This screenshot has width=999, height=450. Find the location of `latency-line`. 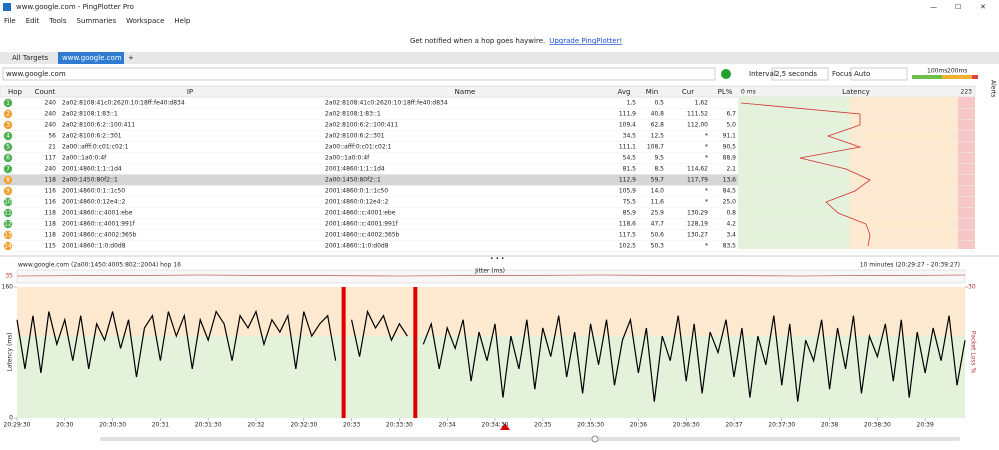

latency-line is located at coordinates (379, 333).